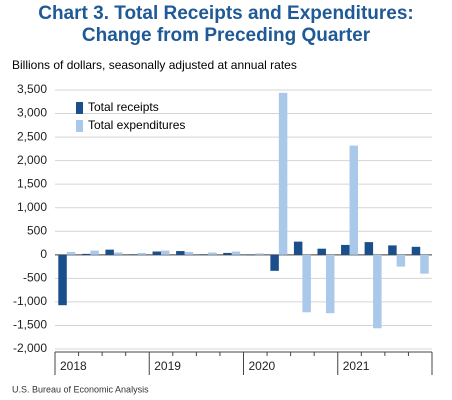  Describe the element at coordinates (32, 160) in the screenshot. I see `y-tick-label: 2,000` at that location.